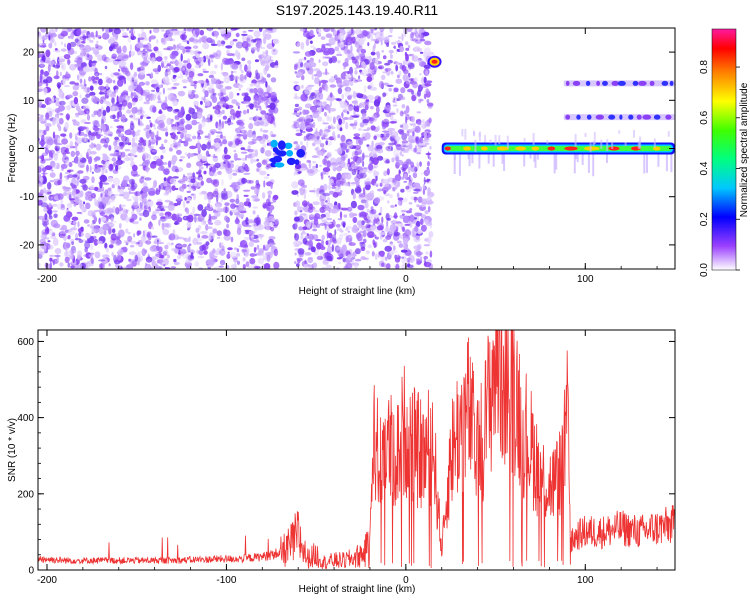  What do you see at coordinates (27, 245) in the screenshot?
I see `spectrogram-ytick-label: -20` at bounding box center [27, 245].